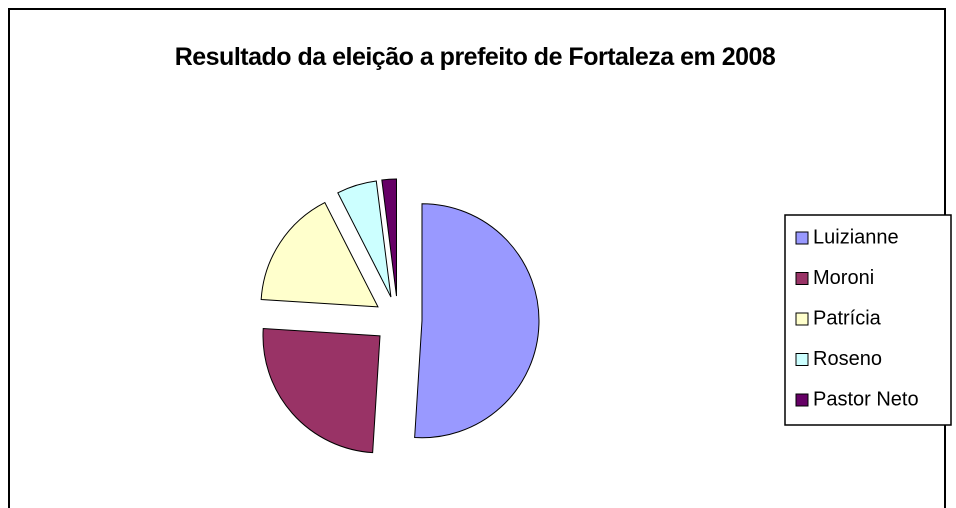  What do you see at coordinates (847, 318) in the screenshot?
I see `legend-label: Patrícia` at bounding box center [847, 318].